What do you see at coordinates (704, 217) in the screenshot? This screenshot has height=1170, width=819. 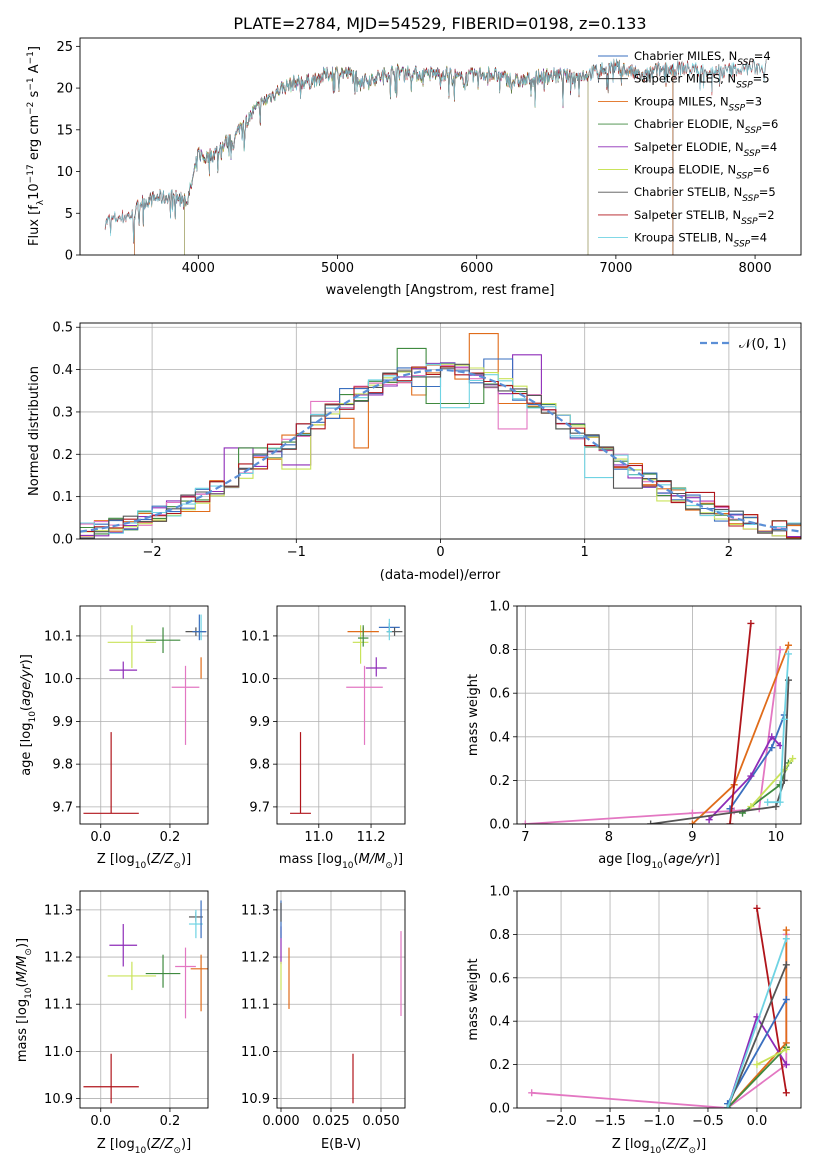 I see `legend-label: Salpeter STELIB, NSSP=2` at bounding box center [704, 217].